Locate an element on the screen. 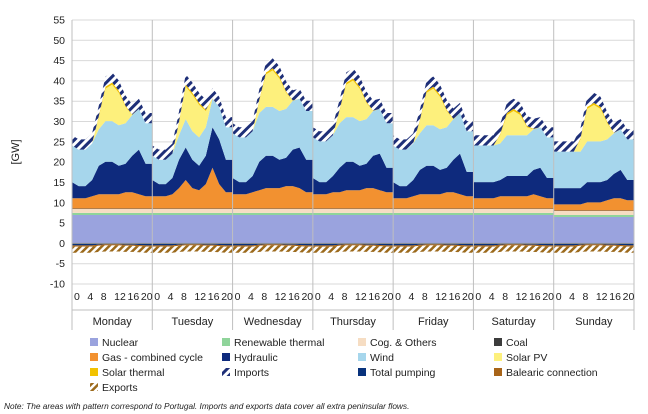 Image resolution: width=648 pixels, height=414 pixels. area-renewable_thermal is located at coordinates (353, 213).